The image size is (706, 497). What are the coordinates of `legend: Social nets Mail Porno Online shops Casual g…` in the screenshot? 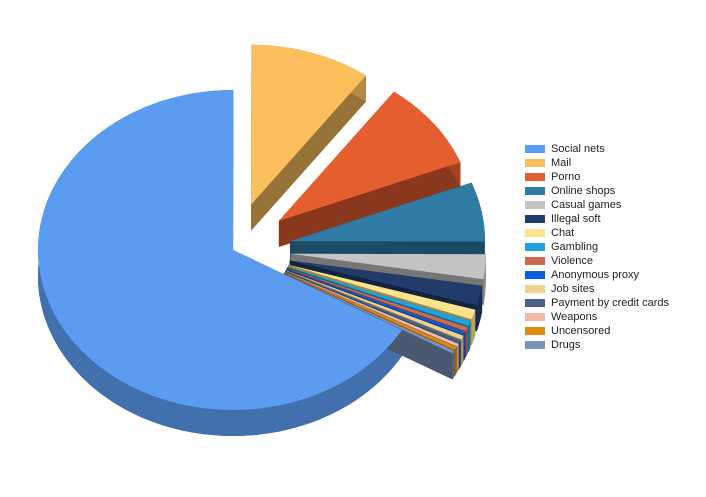 It's located at (597, 247).